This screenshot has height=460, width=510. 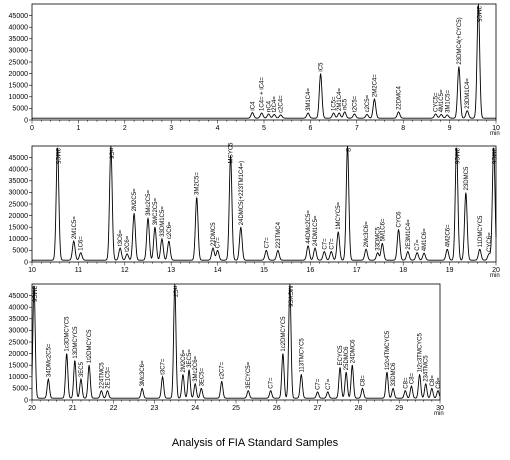 What do you see at coordinates (109, 377) in the screenshot?
I see `peak-label: 2E1C5=` at bounding box center [109, 377].